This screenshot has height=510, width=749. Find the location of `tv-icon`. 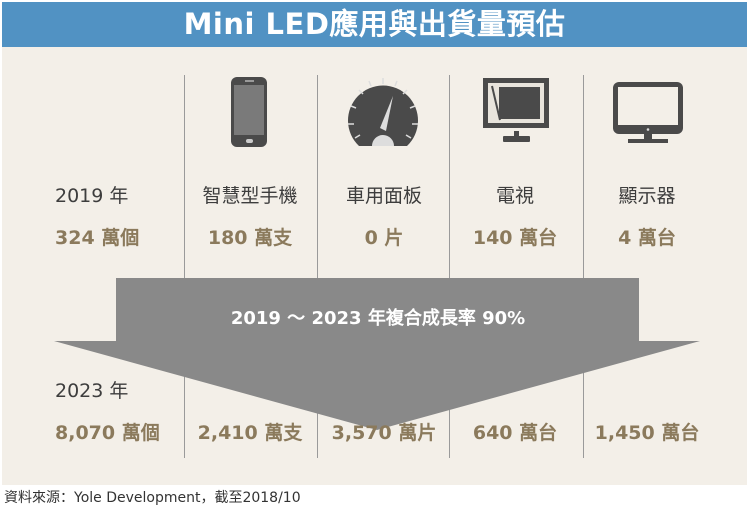

tv-icon is located at coordinates (516, 110).